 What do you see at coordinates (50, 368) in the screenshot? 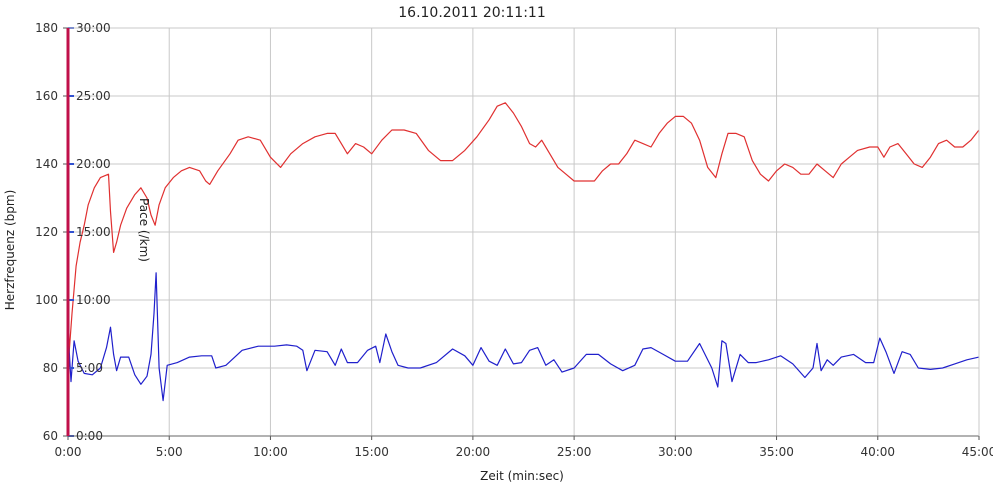
I see `y-tick-label: 80` at bounding box center [50, 368].